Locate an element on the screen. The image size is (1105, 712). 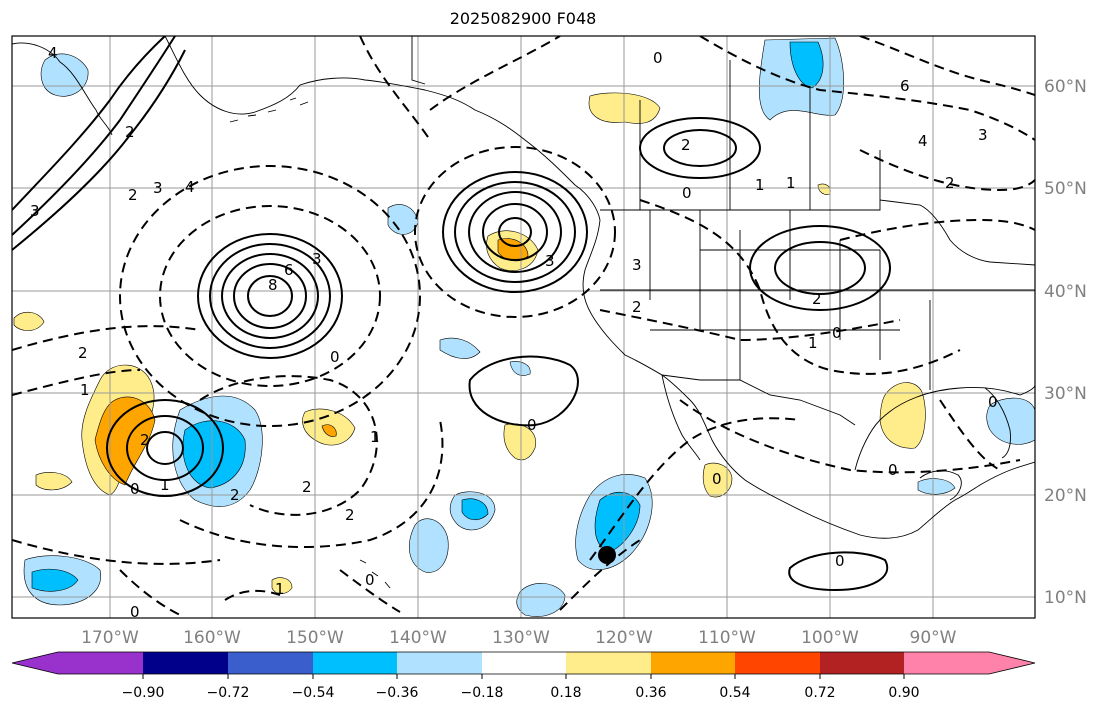
lon-label: 90°W is located at coordinates (933, 638).